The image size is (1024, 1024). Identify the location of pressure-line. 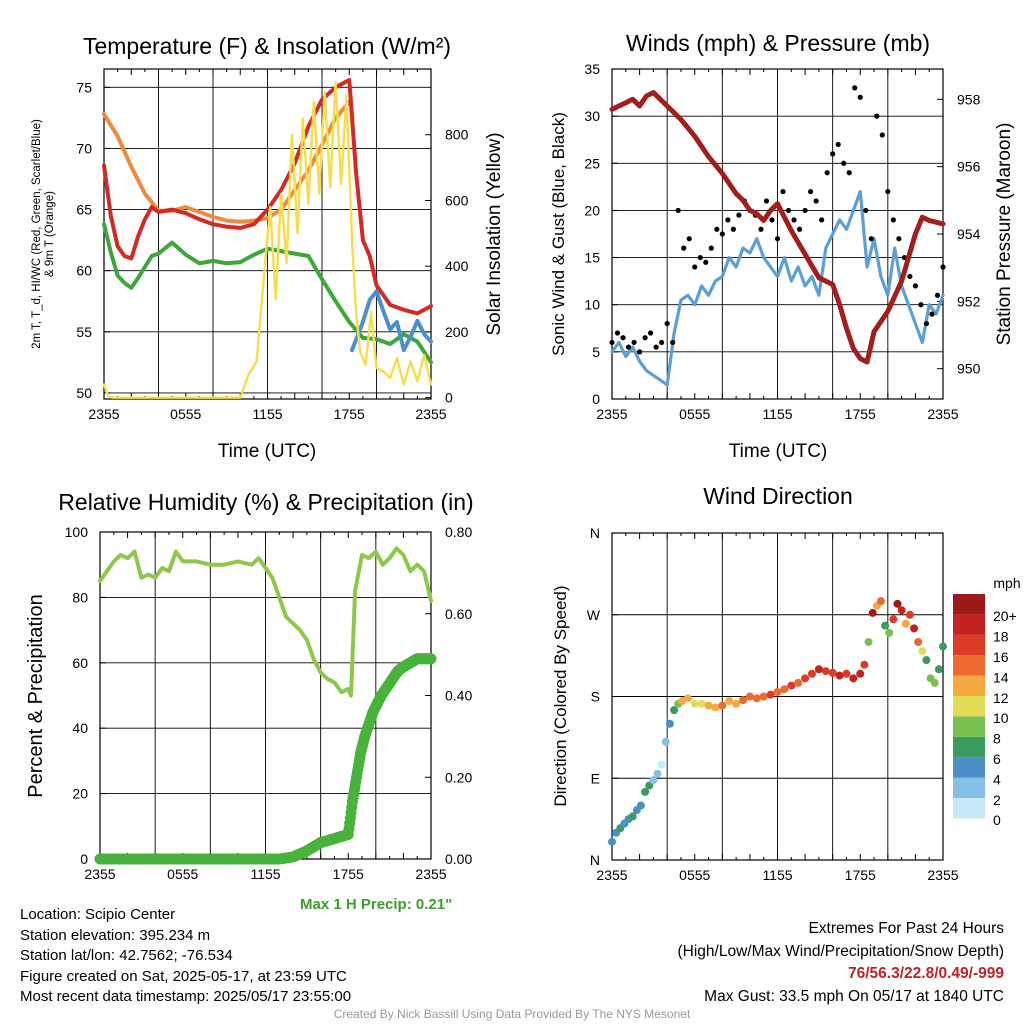
(777, 227).